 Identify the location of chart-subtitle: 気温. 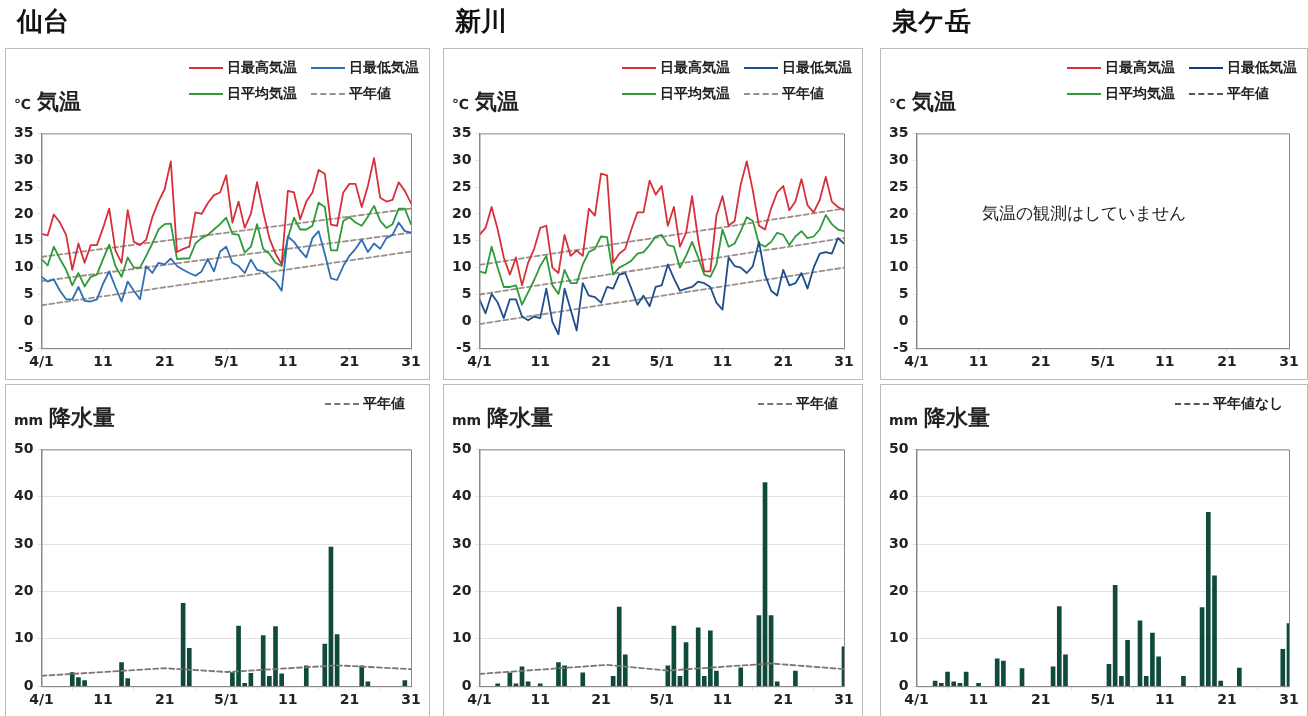
(496, 101).